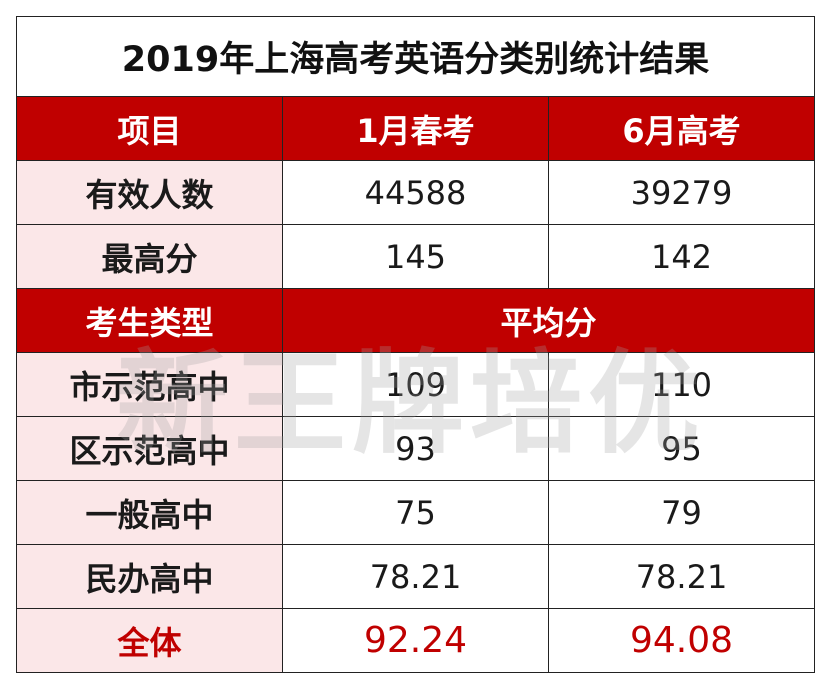  I want to click on header-jan: 1月春考, so click(415, 128).